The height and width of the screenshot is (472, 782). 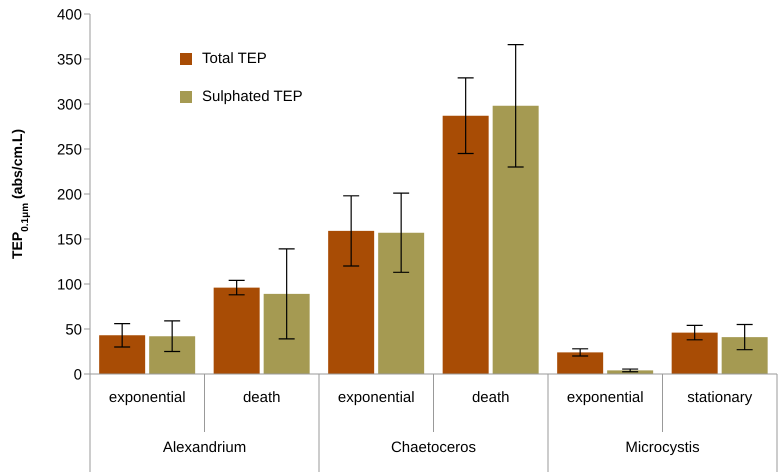 I want to click on y-tick-label: 300, so click(x=69, y=105).